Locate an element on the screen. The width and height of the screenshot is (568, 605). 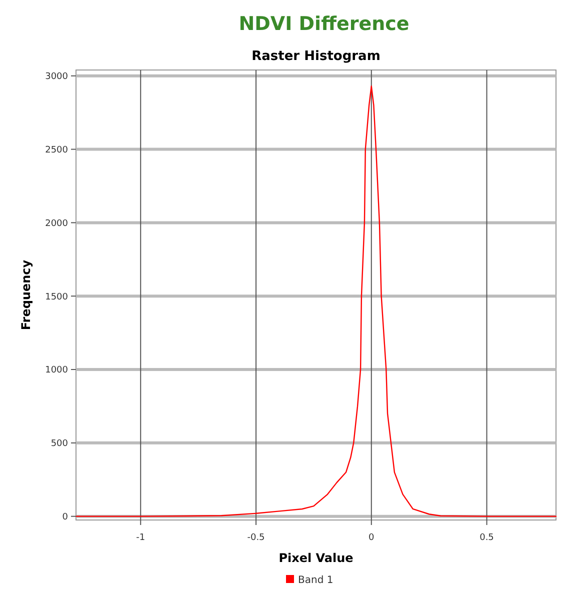
y-tick-label: 3000 is located at coordinates (56, 77).